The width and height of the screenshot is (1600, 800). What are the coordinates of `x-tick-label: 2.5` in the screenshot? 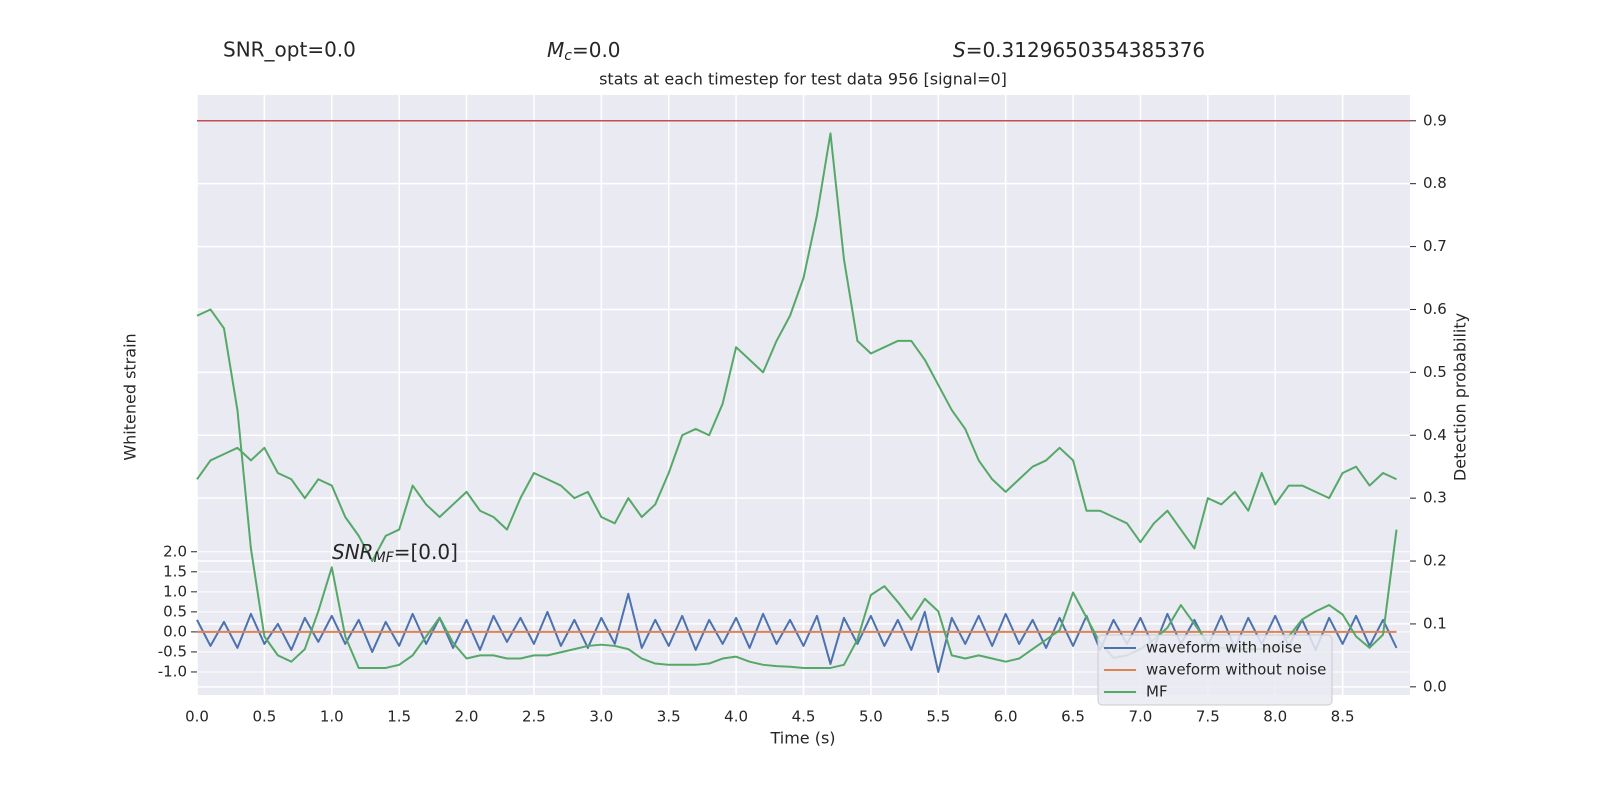 It's located at (534, 717).